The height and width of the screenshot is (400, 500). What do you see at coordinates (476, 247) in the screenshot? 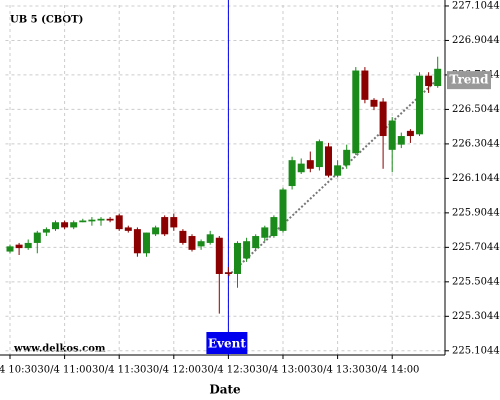
I see `y-tick-label: 225.7044` at bounding box center [476, 247].